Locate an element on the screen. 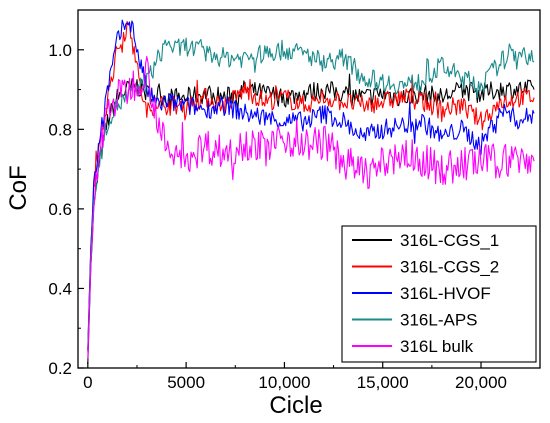 The image size is (550, 423). y-tick-label: 0.2 is located at coordinates (60, 368).